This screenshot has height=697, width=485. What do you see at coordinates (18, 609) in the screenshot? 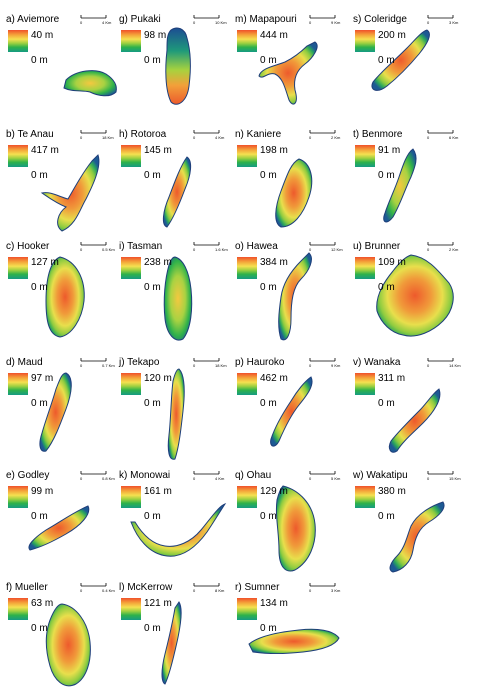
I see `depth-legend-ramp-f` at bounding box center [18, 609].